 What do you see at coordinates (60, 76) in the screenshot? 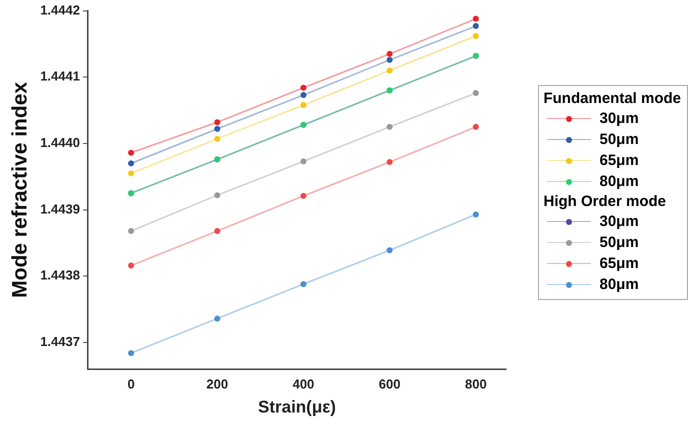
I see `y-tick-label: 1.4441` at bounding box center [60, 76].